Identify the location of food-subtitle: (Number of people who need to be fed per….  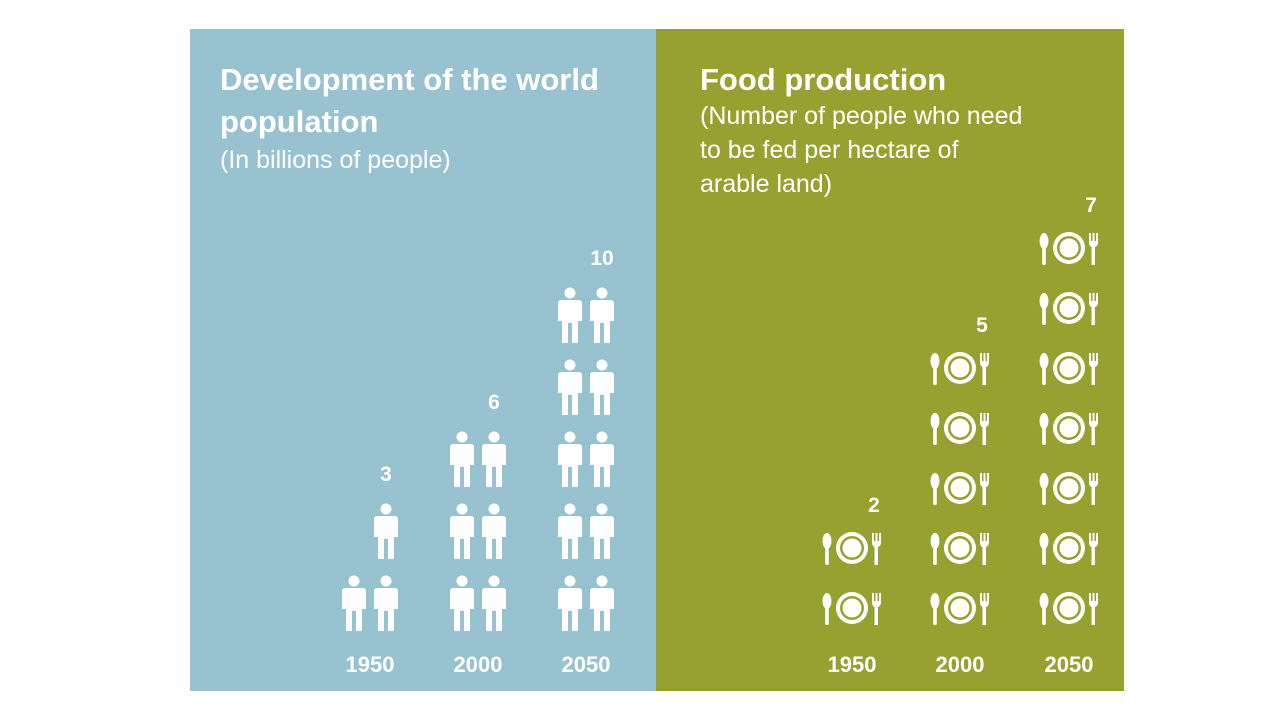
(861, 150).